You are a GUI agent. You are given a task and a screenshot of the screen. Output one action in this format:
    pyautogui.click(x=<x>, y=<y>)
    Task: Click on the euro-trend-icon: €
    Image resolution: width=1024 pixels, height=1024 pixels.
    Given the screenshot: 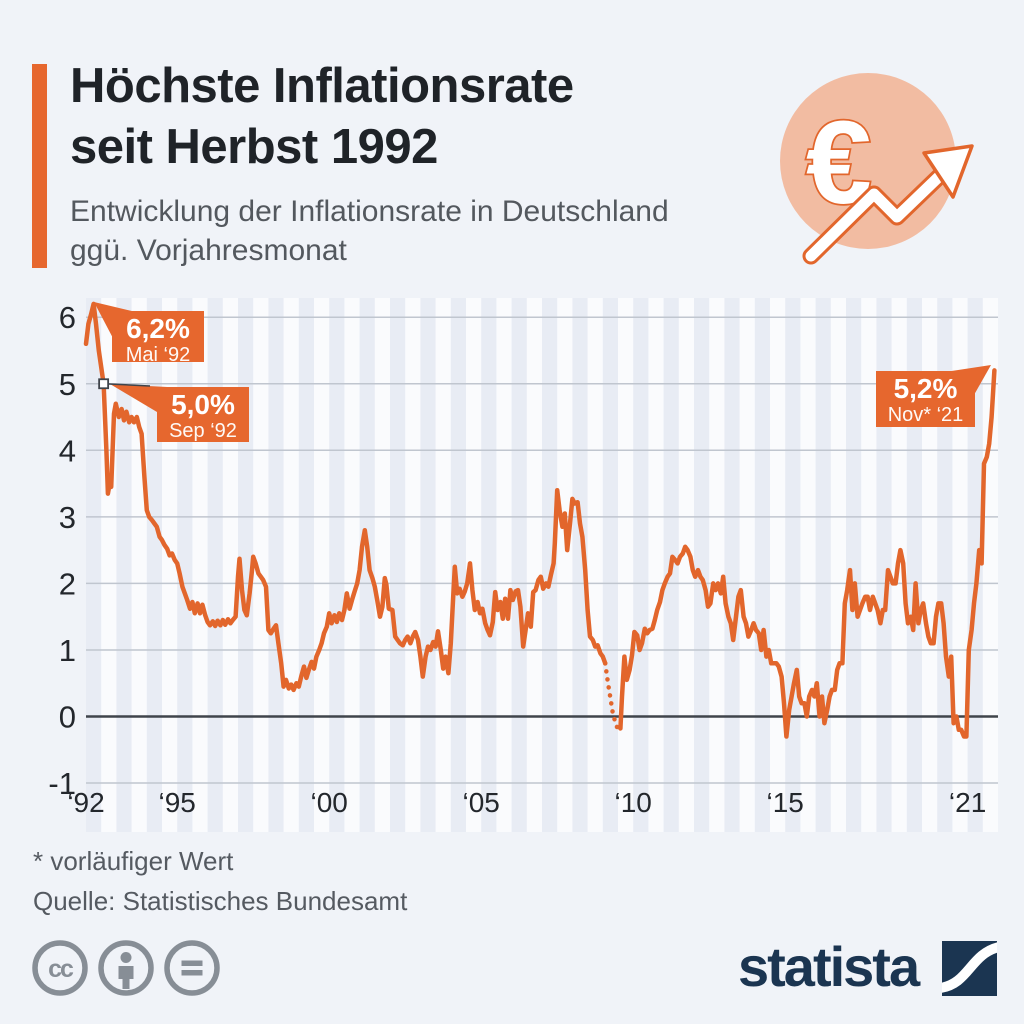 What is the action you would take?
    pyautogui.click(x=877, y=169)
    